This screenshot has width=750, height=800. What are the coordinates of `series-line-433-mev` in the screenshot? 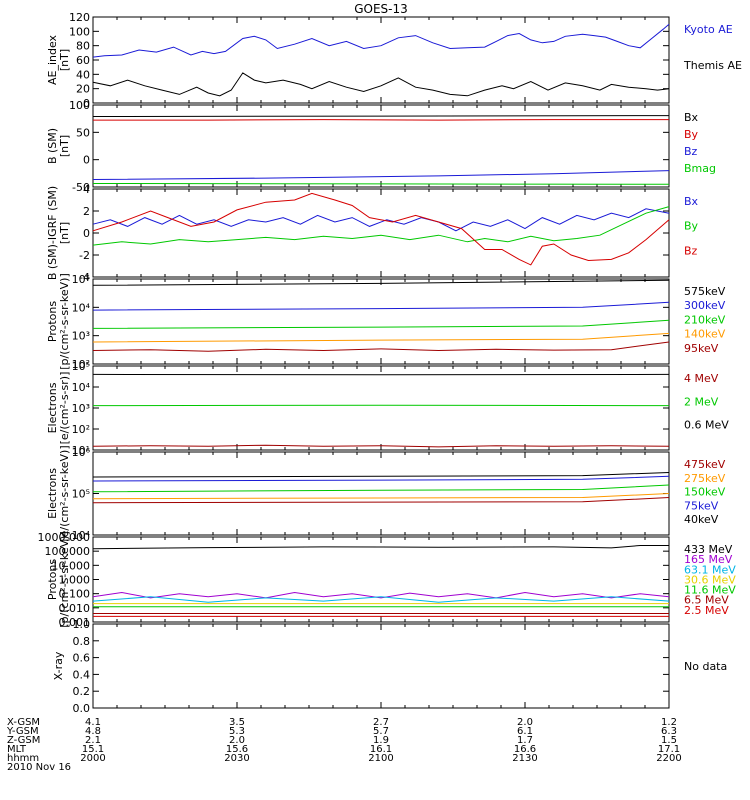 It's located at (380, 547).